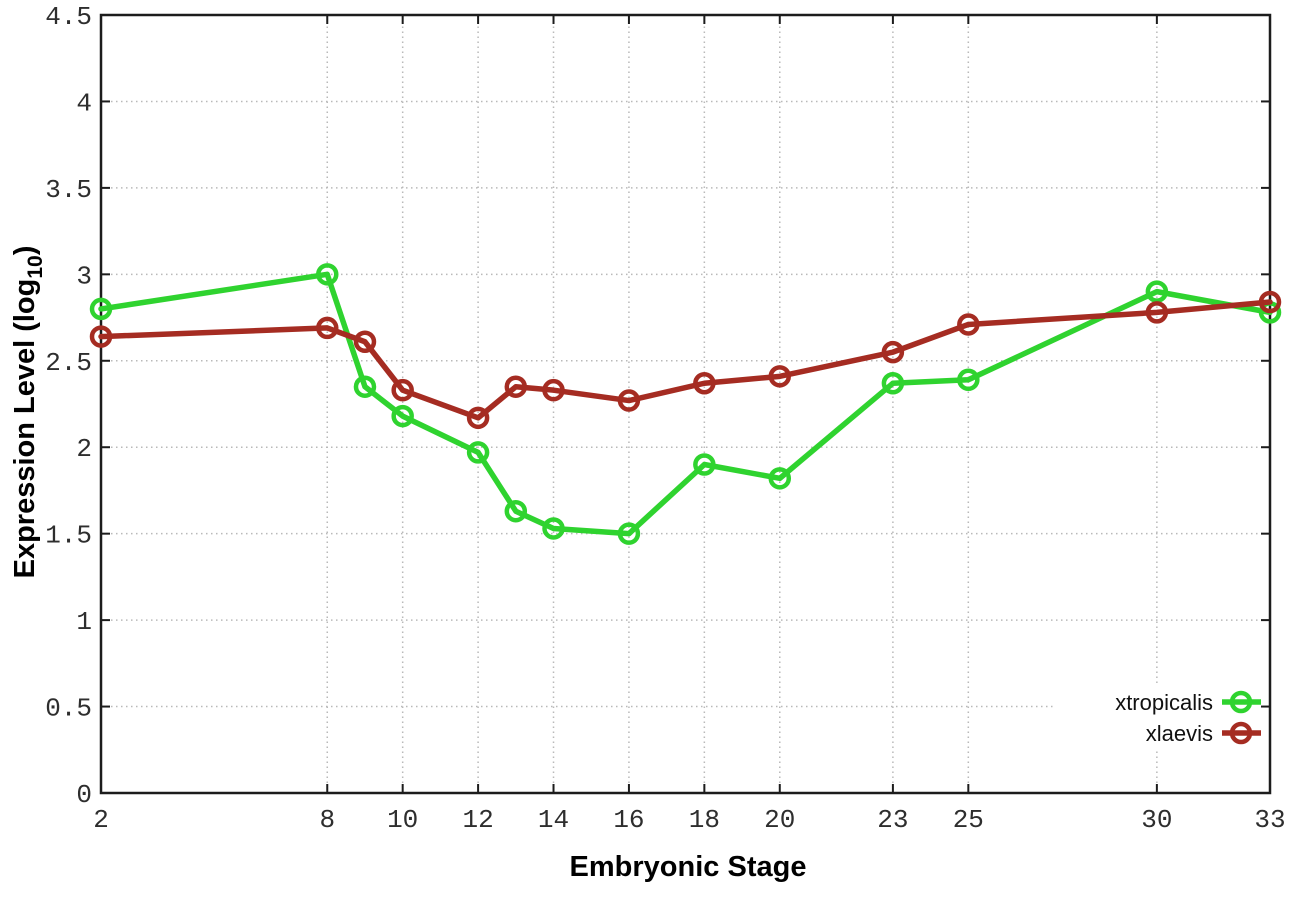  Describe the element at coordinates (101, 820) in the screenshot. I see `x-tick-label: 2` at that location.